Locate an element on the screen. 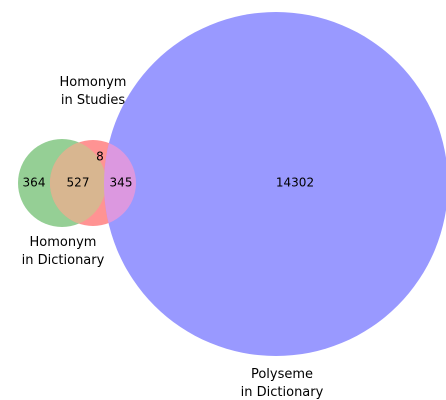 This screenshot has width=446, height=400. region-value: 8 is located at coordinates (100, 157).